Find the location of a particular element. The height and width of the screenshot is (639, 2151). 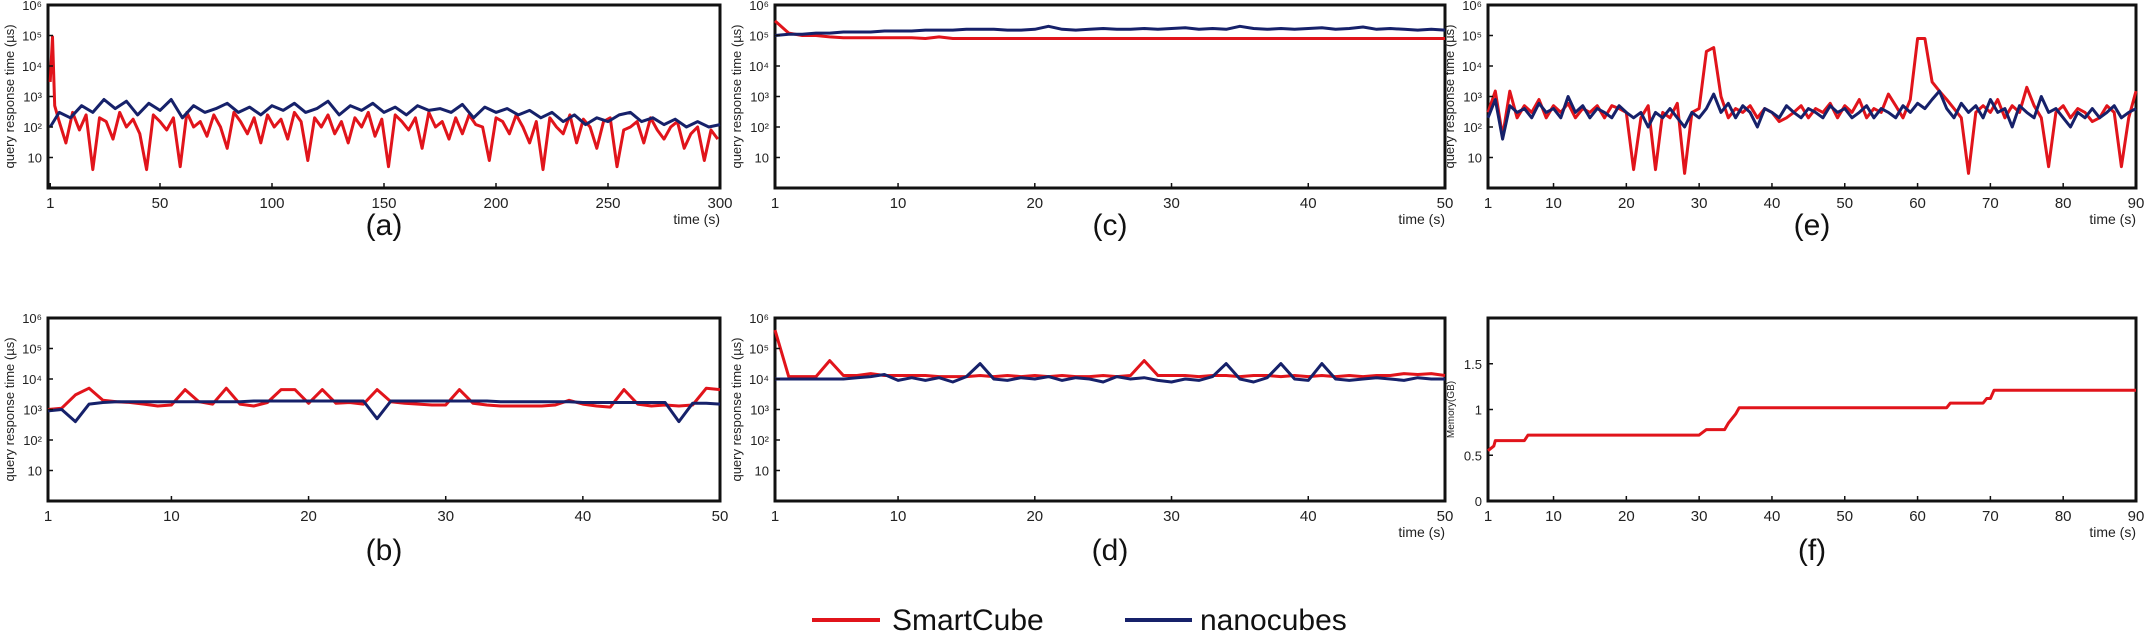

y-axis-label: Memory(GB) is located at coordinates (1451, 409).